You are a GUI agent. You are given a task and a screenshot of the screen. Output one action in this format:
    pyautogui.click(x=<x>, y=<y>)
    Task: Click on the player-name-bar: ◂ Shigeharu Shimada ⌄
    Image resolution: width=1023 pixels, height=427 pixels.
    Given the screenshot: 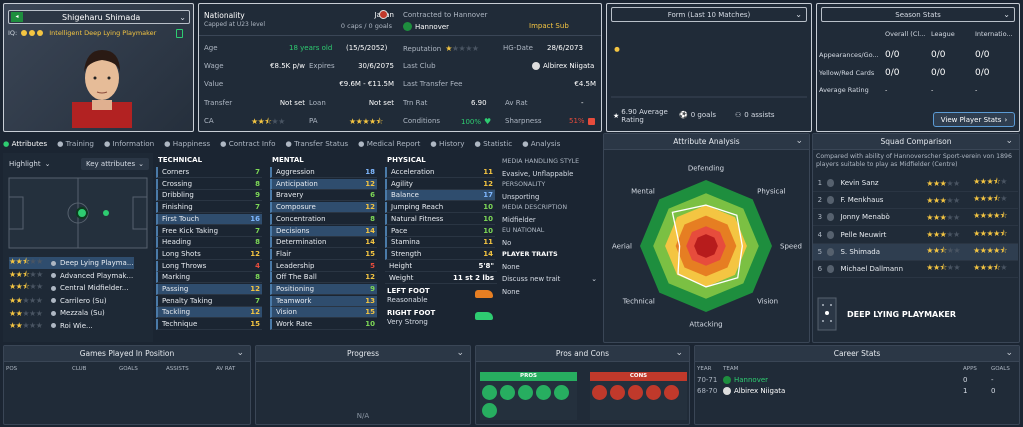 What is the action you would take?
    pyautogui.click(x=99, y=17)
    